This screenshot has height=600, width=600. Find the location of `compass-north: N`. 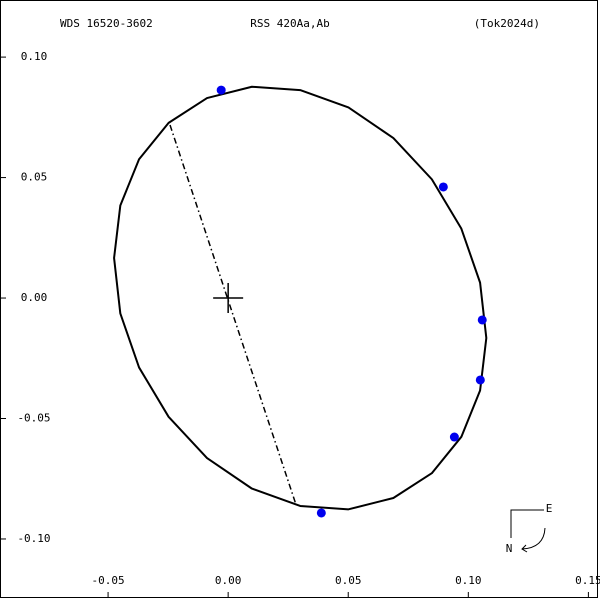

compass-north: N is located at coordinates (509, 548).